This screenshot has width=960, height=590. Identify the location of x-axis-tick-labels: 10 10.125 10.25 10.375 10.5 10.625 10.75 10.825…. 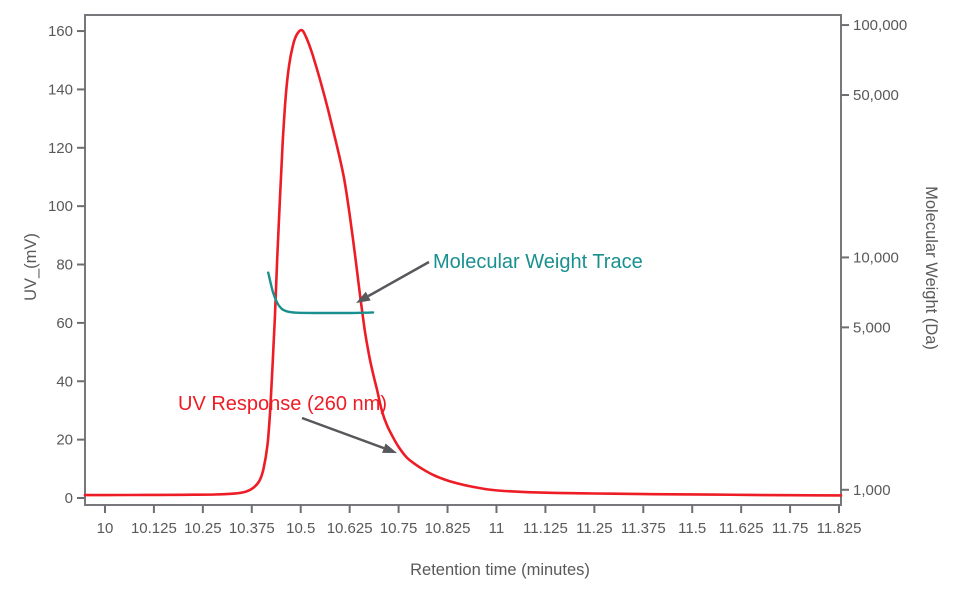
(479, 528).